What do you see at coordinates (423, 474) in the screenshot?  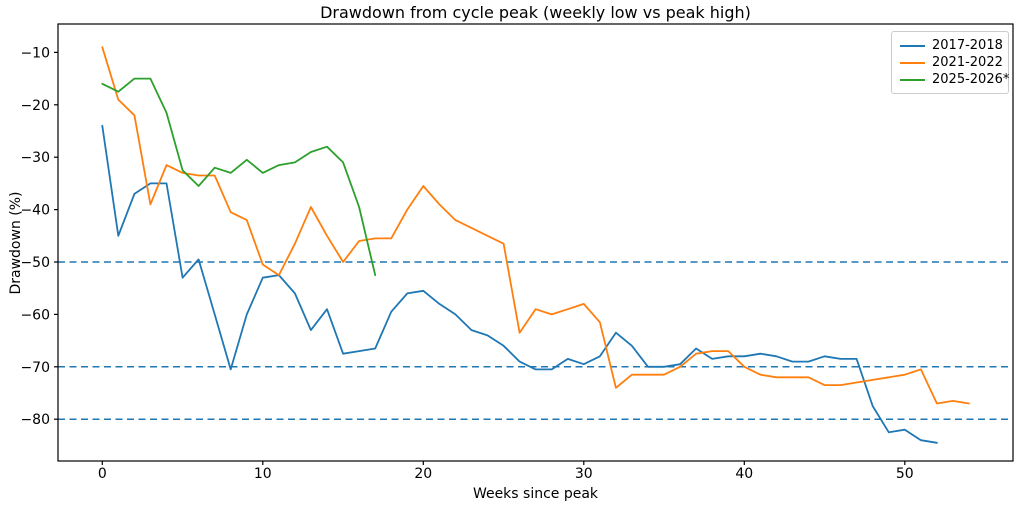 I see `x-tick-label: 20` at bounding box center [423, 474].